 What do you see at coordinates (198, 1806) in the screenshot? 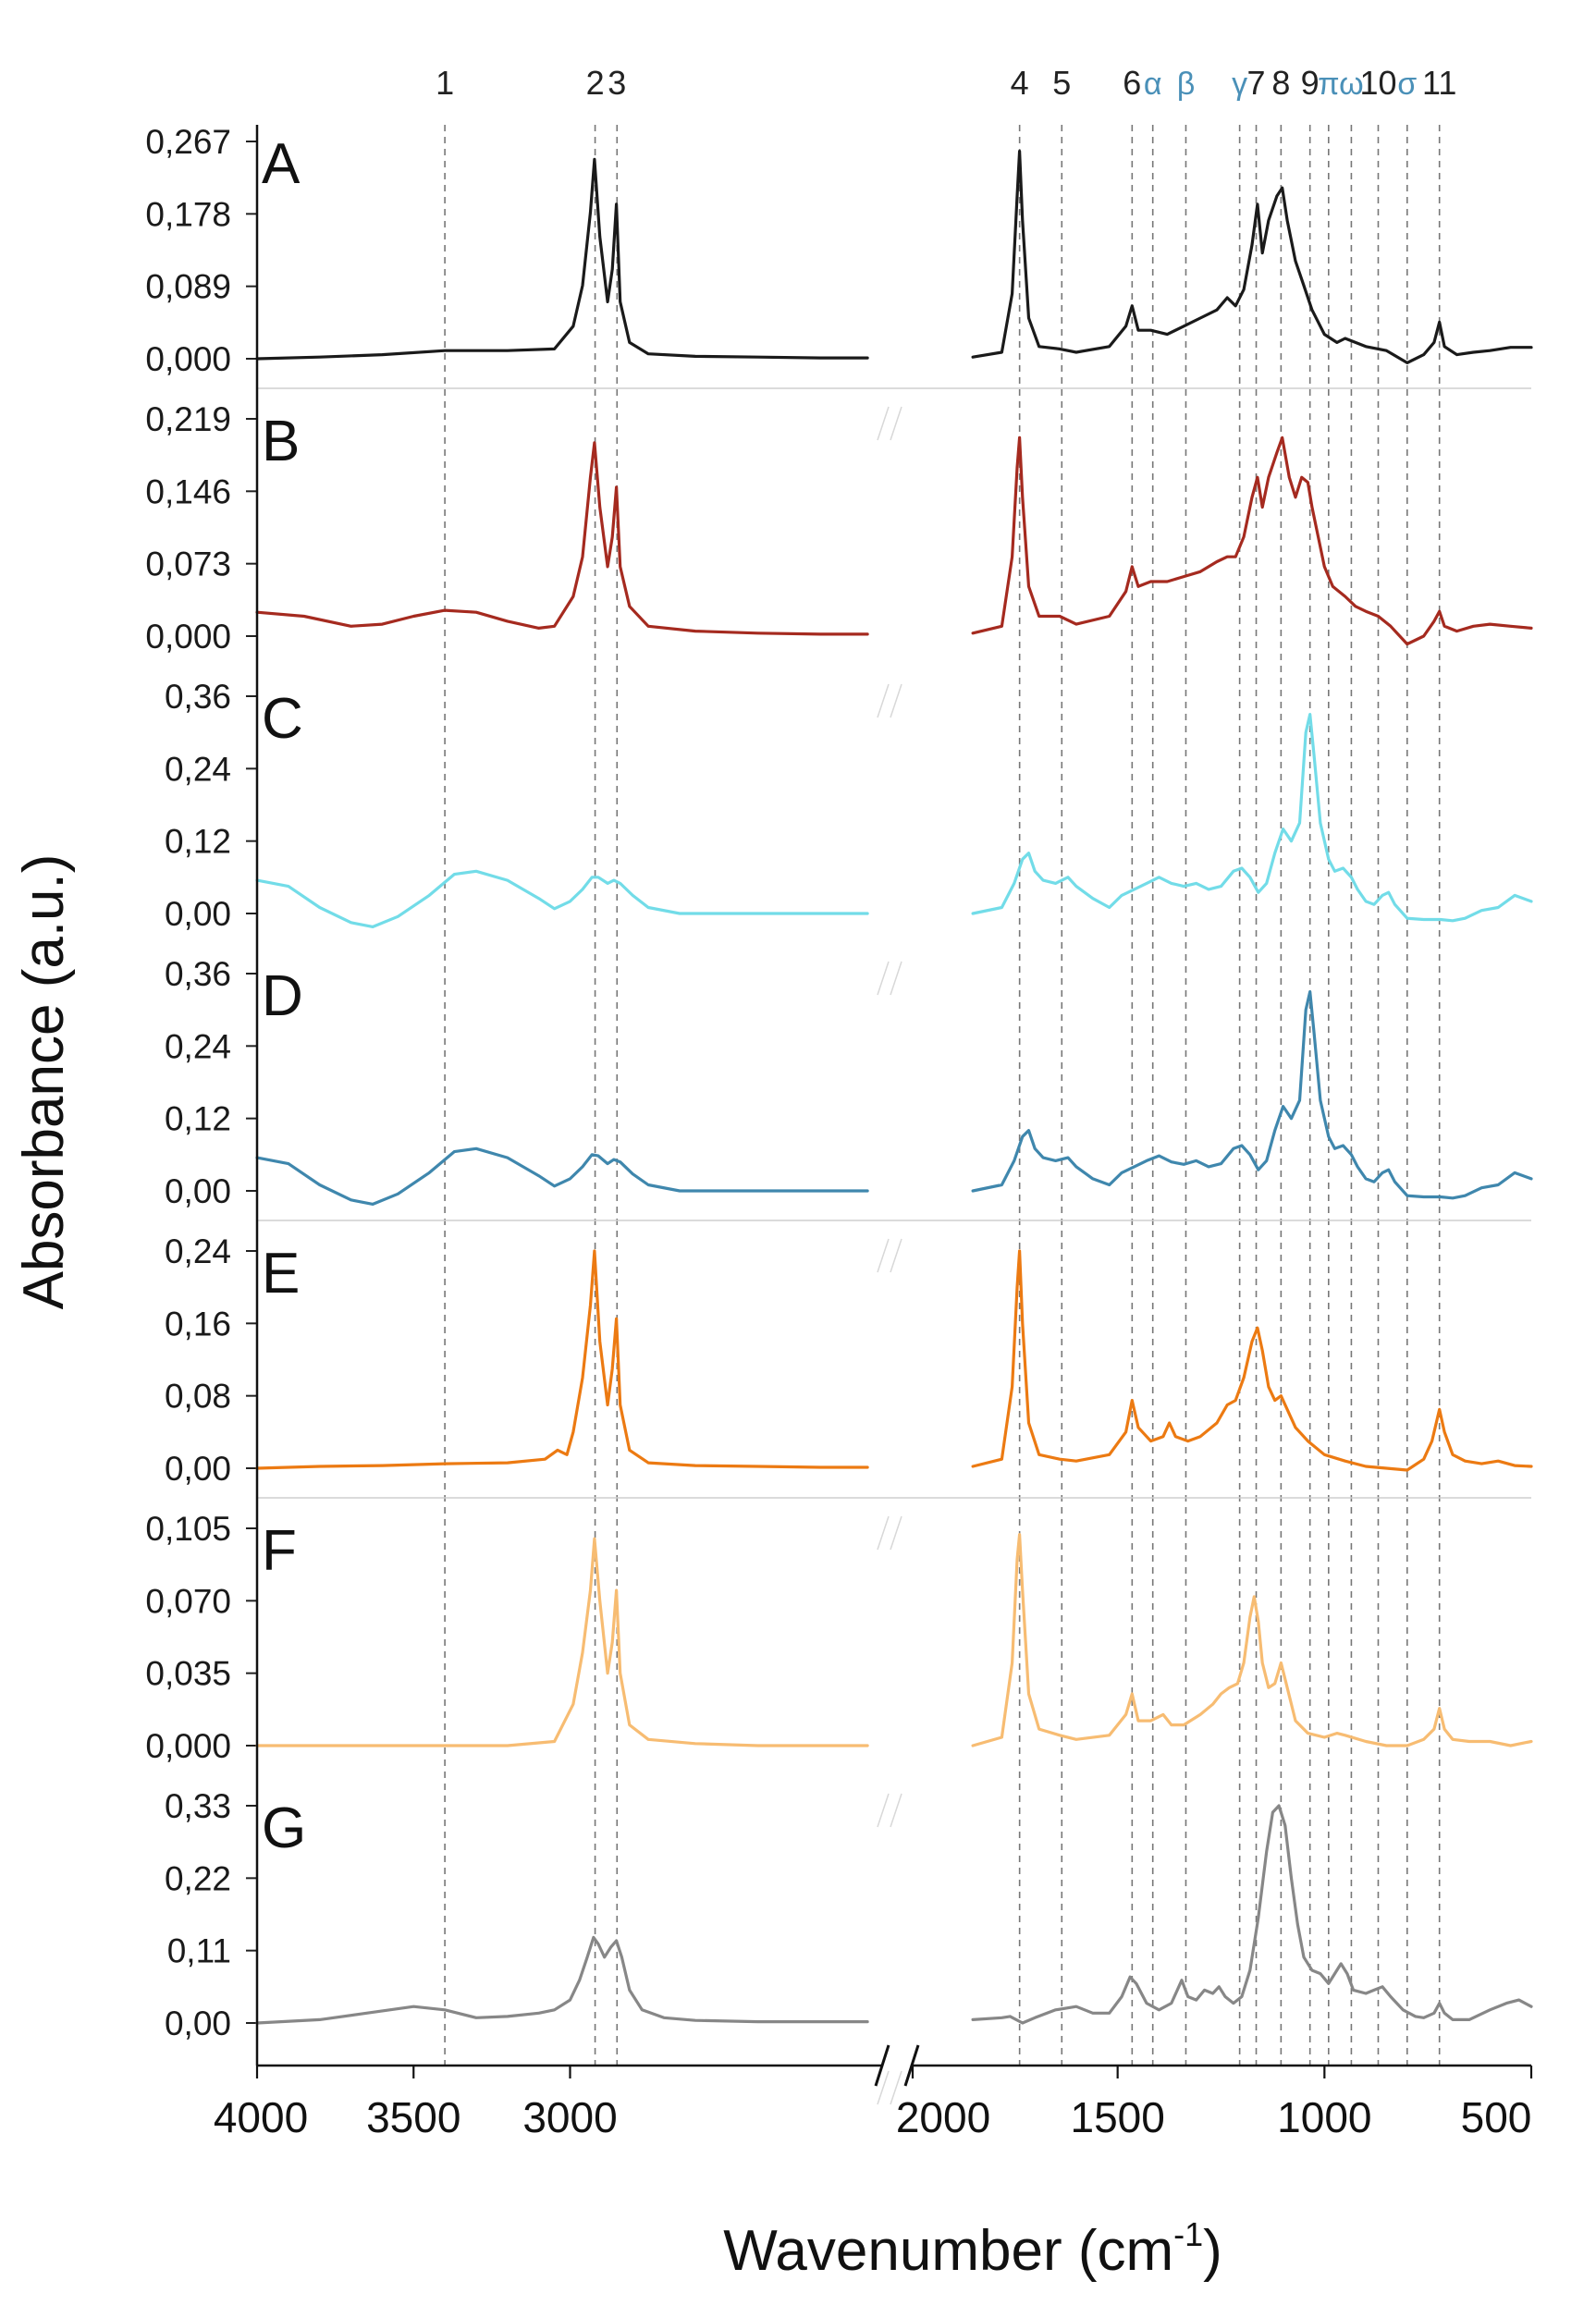
I see `panel-G-ytick-label-0: 0,33` at bounding box center [198, 1806].